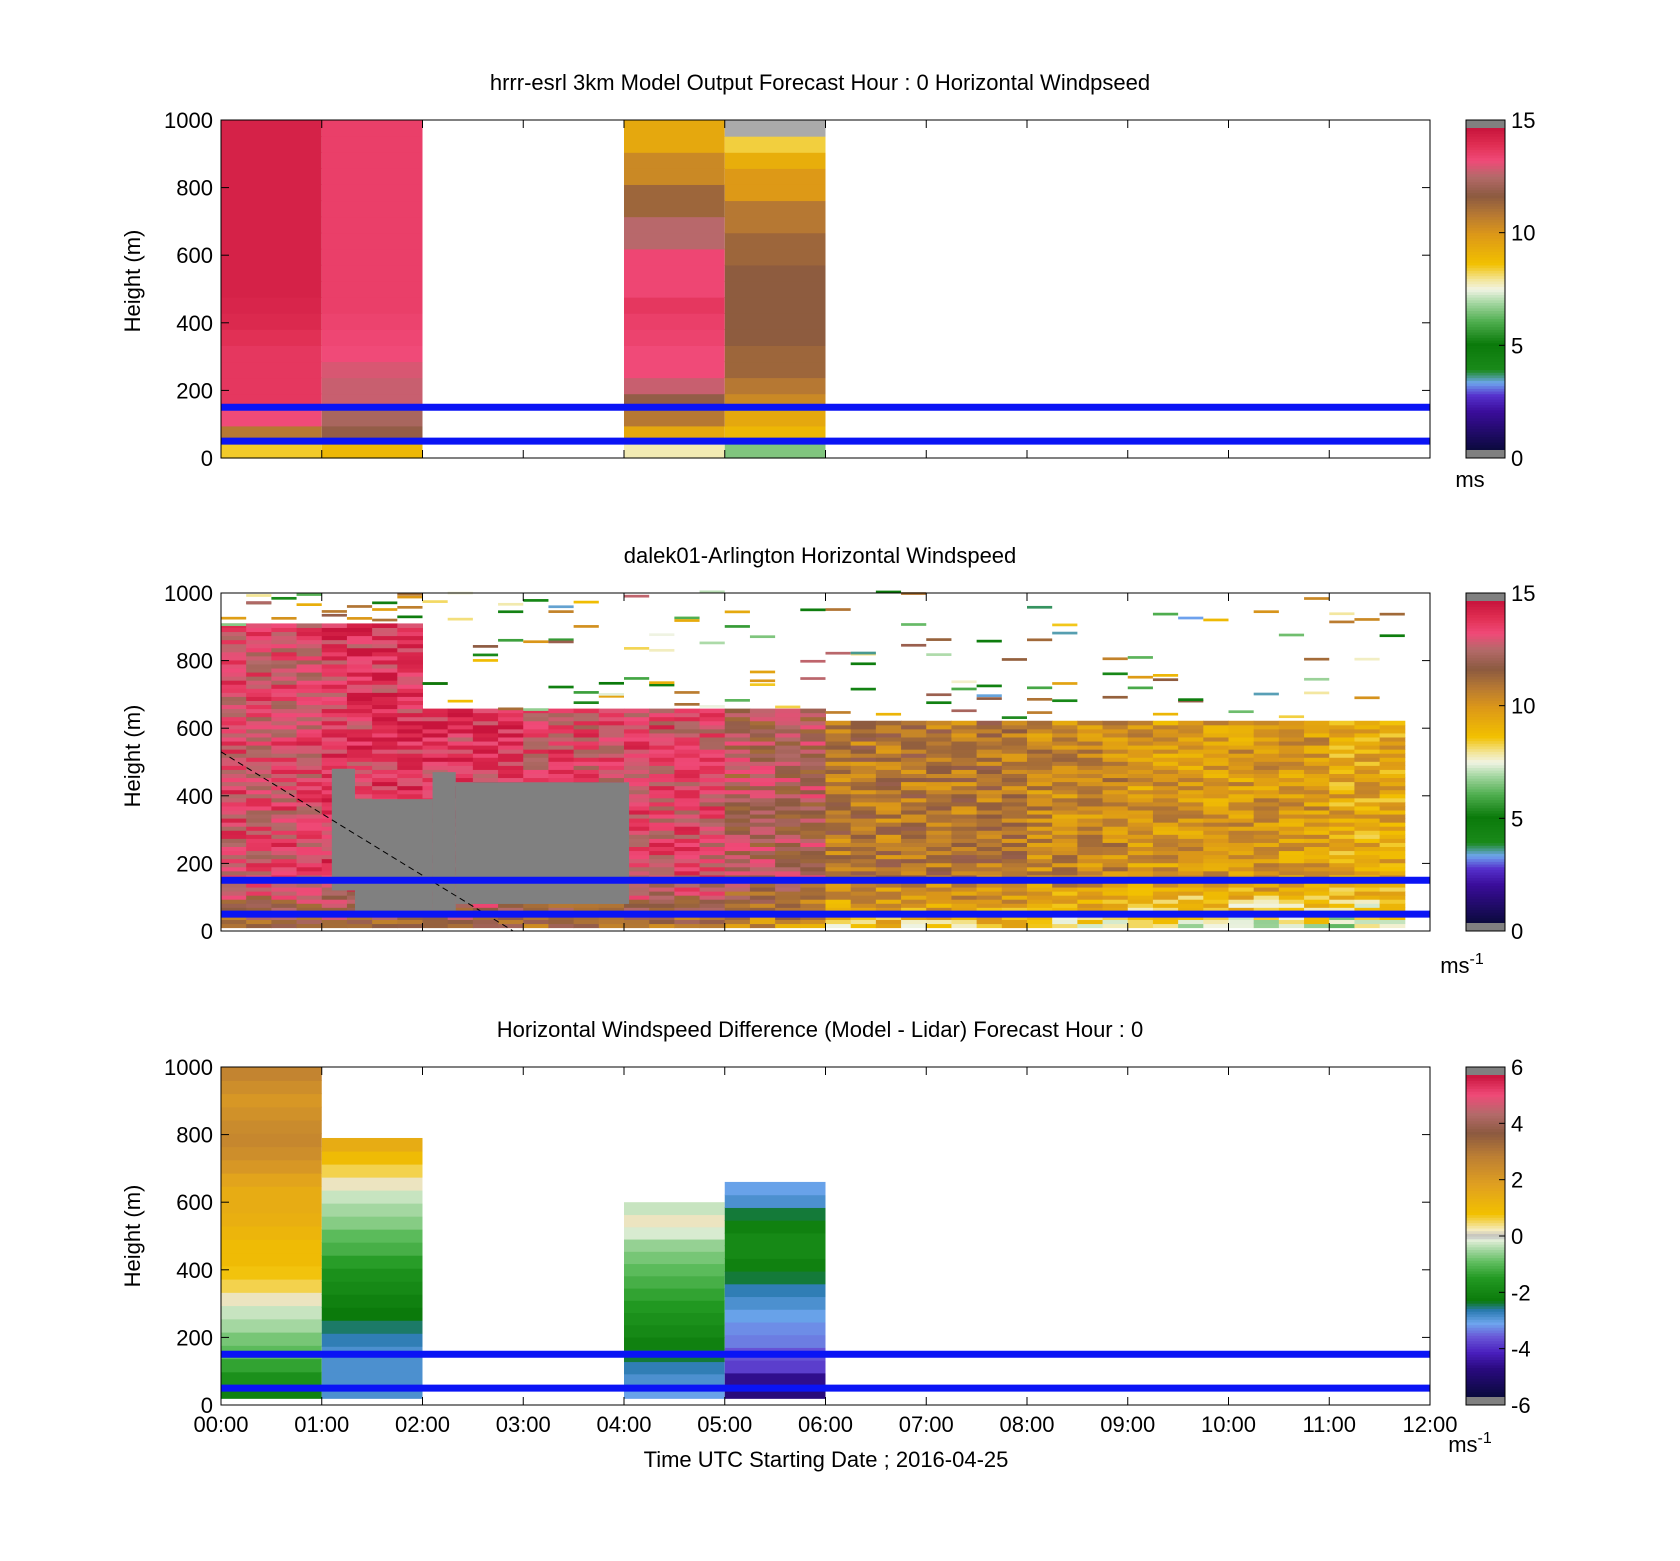 The image size is (1680, 1561). Describe the element at coordinates (825, 1424) in the screenshot. I see `x-tick-label: 06:00` at that location.